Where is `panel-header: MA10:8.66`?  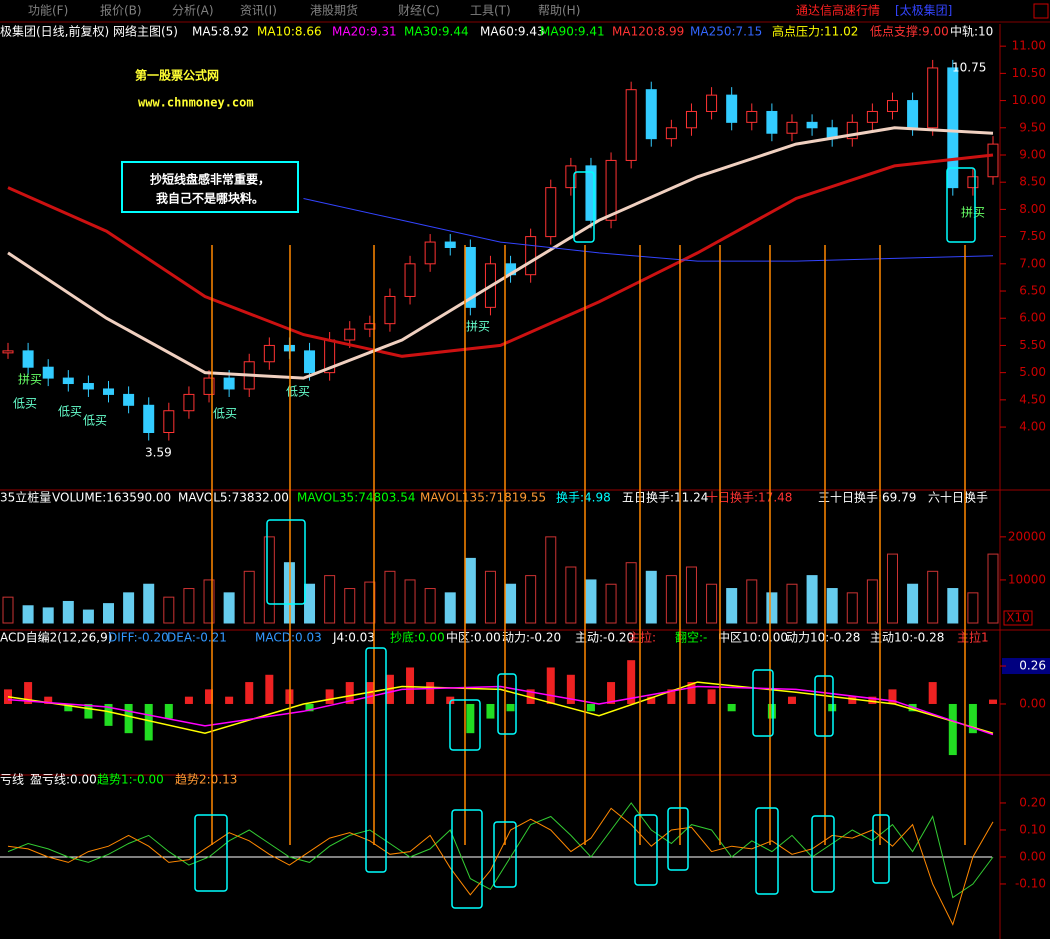 panel-header: MA10:8.66 is located at coordinates (289, 32).